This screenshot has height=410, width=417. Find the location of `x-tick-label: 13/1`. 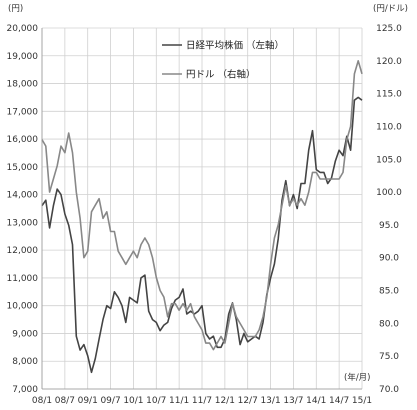

x-tick-label: 13/1 is located at coordinates (270, 401).